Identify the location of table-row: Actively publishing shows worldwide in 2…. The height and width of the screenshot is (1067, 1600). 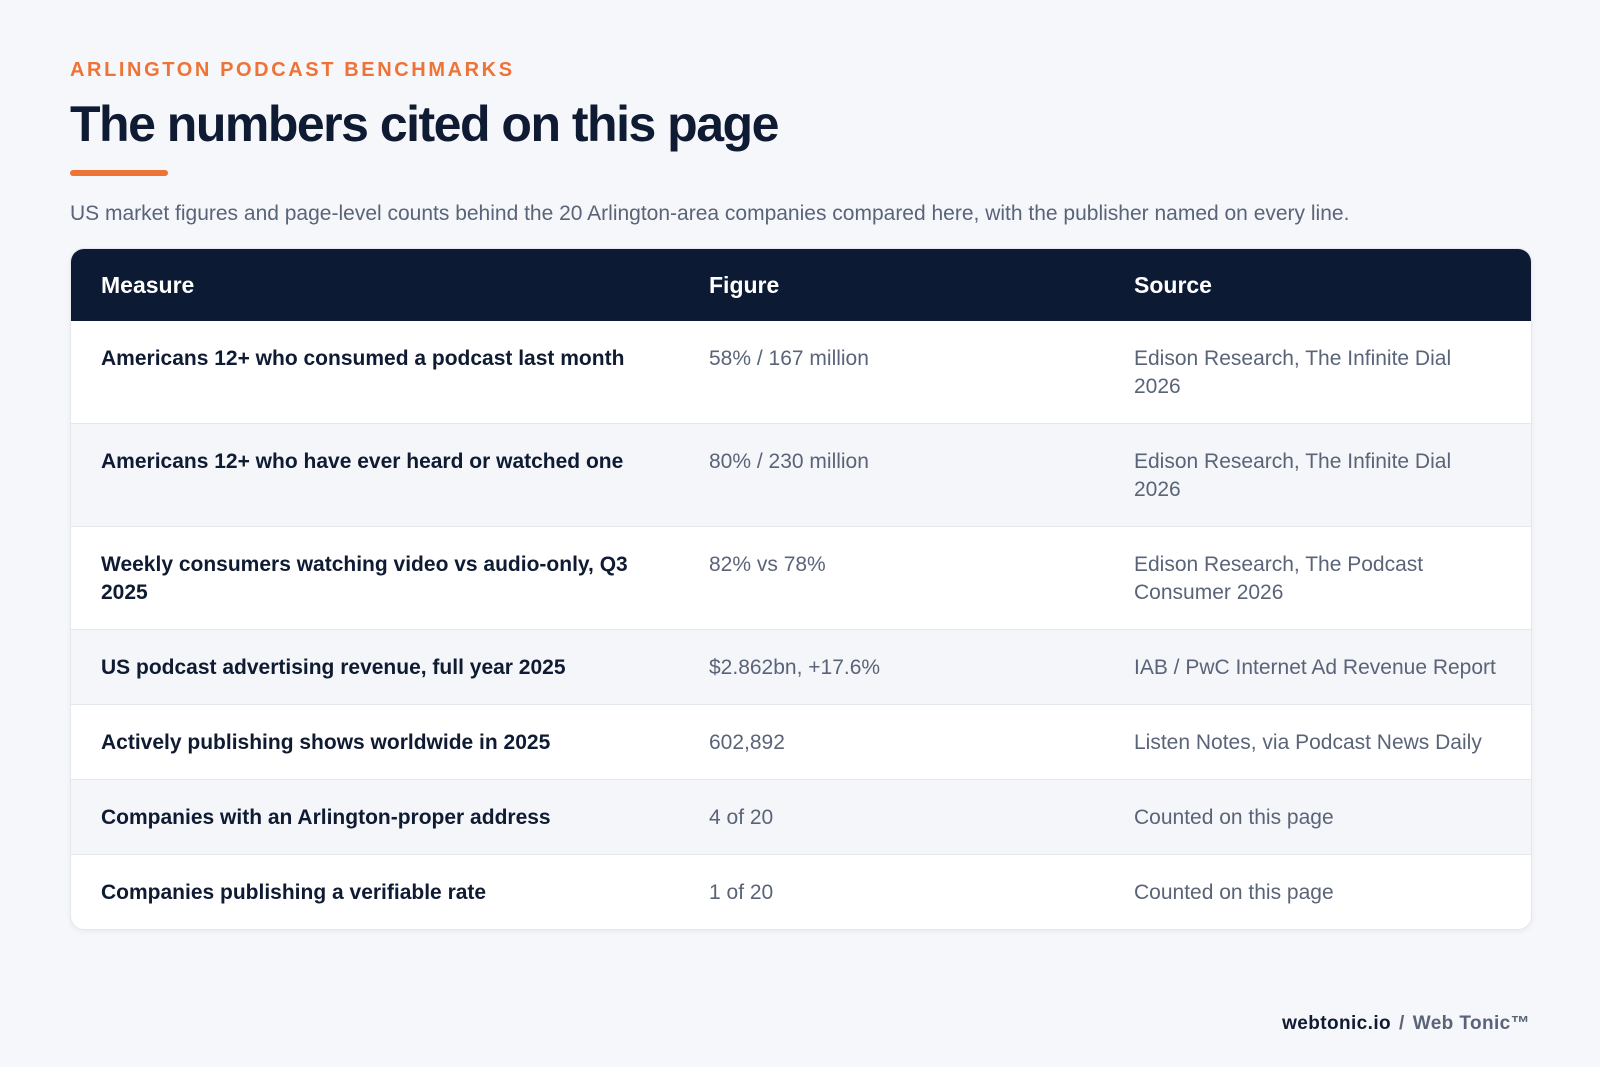
(801, 742).